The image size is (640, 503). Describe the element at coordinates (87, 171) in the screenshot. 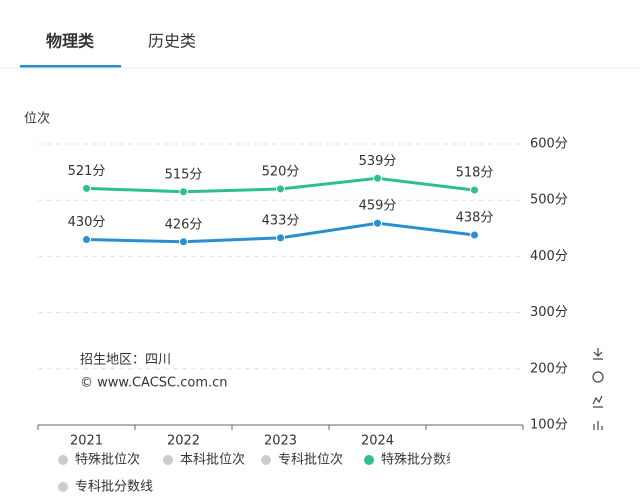

I see `data-label: 521分` at that location.